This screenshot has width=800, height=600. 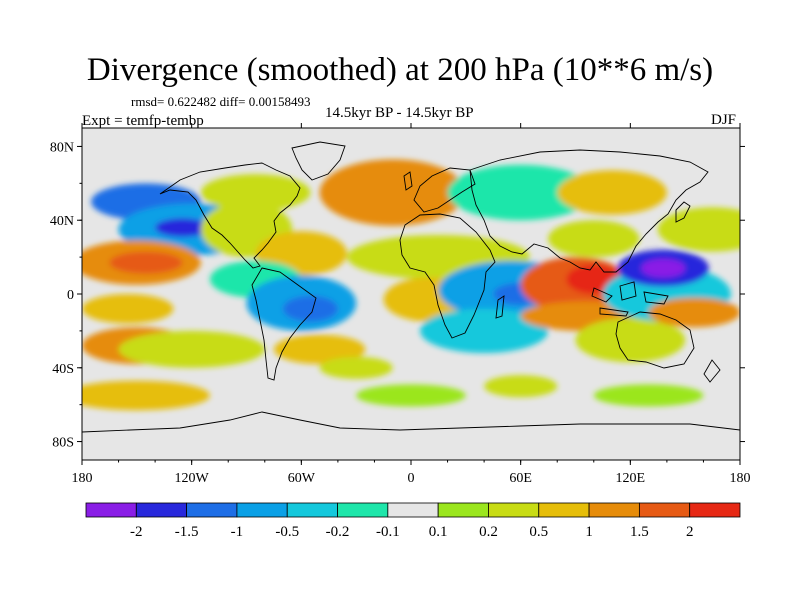 I want to click on latitude-label: 40S, so click(x=63, y=369).